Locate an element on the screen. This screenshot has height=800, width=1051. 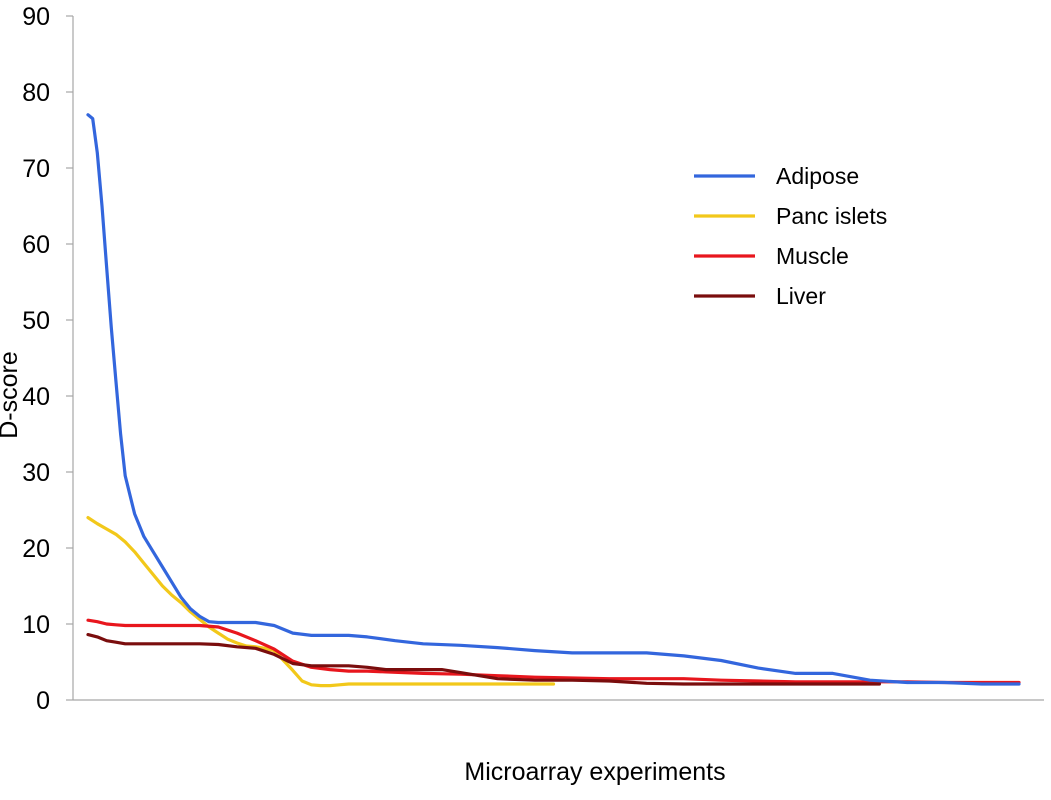
legend-label-liver: Liver is located at coordinates (801, 296).